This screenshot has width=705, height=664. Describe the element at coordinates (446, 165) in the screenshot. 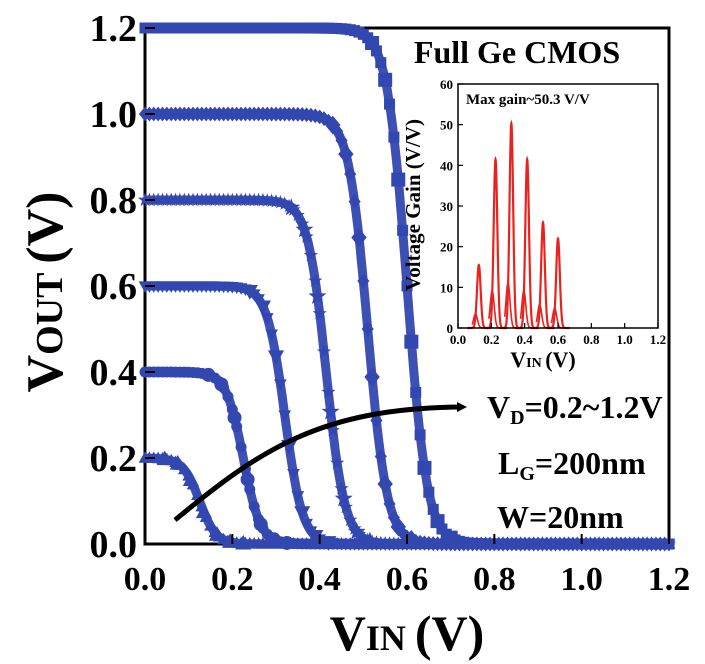

I see `inset-y-tick-label: 40` at that location.